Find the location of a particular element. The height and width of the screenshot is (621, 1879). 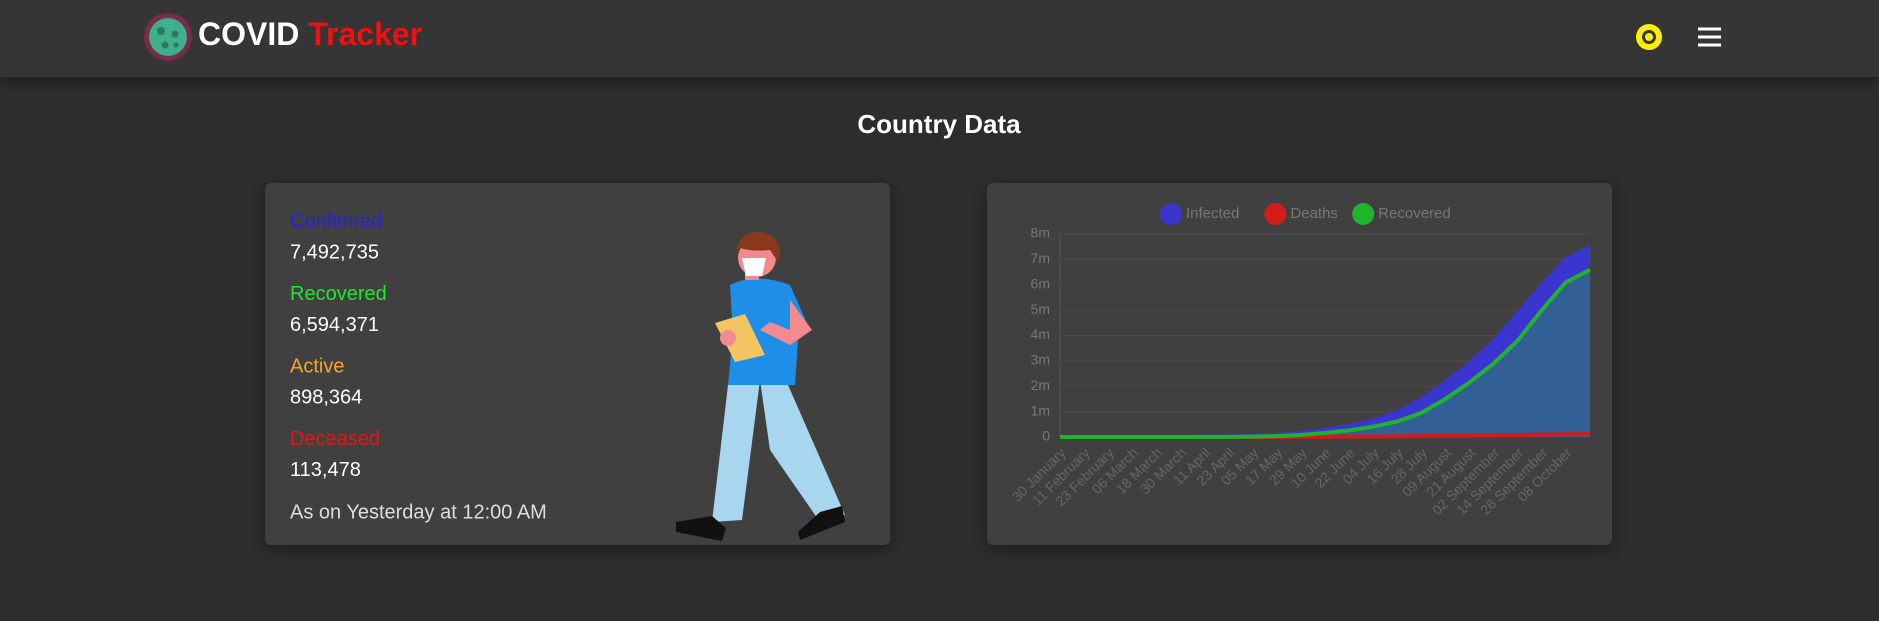

y-tick-label: 4m is located at coordinates (1040, 334).